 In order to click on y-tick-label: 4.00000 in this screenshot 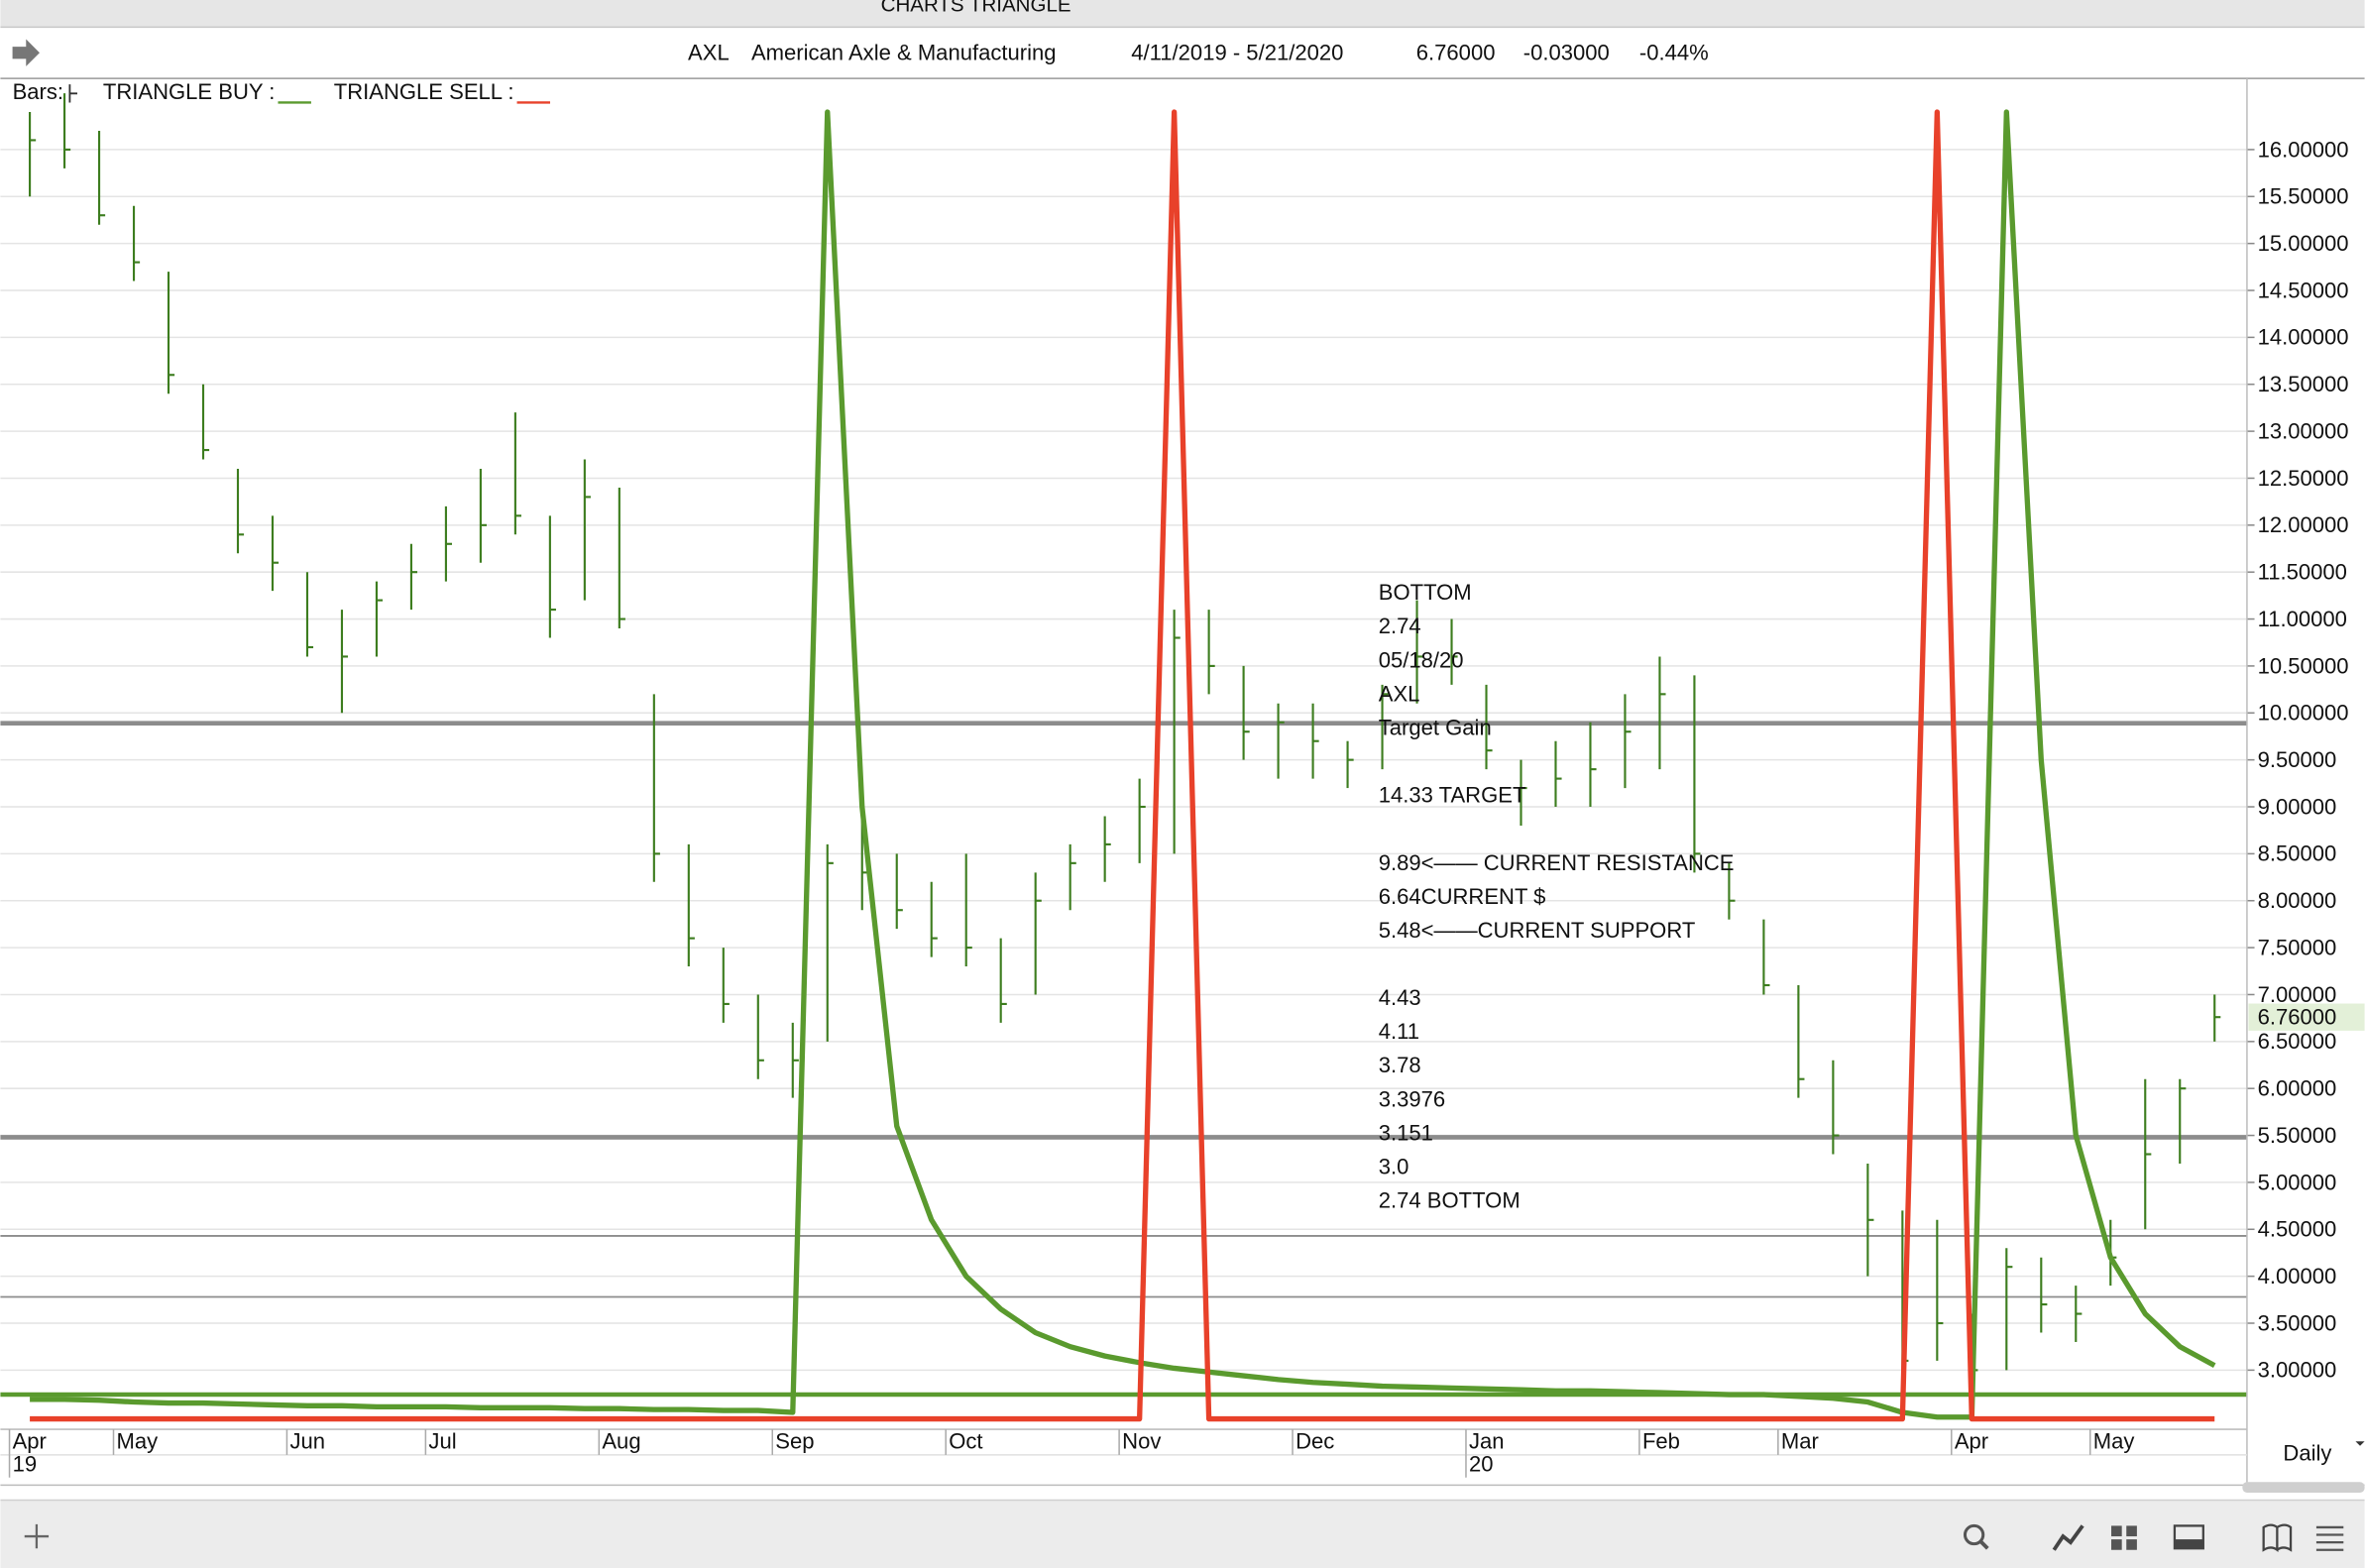, I will do `click(2297, 1276)`.